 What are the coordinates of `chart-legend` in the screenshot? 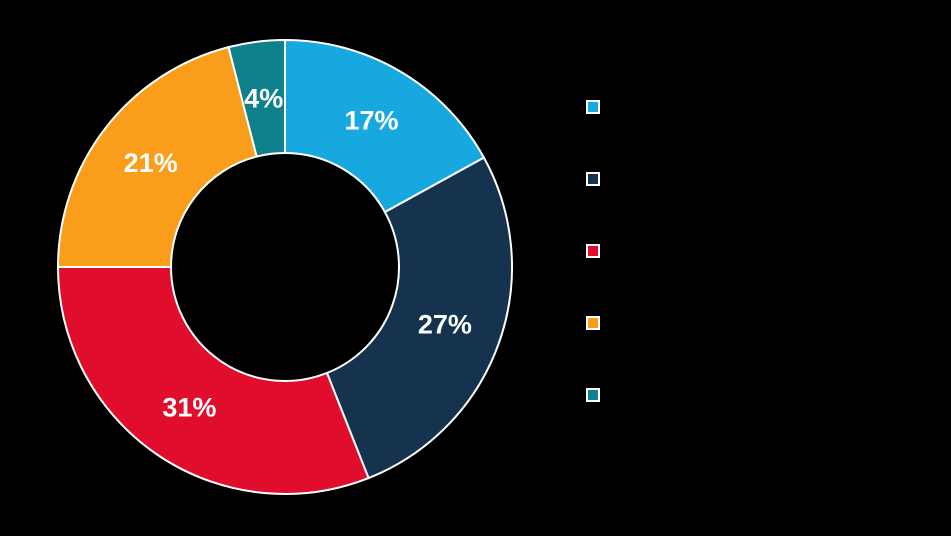 It's located at (593, 280).